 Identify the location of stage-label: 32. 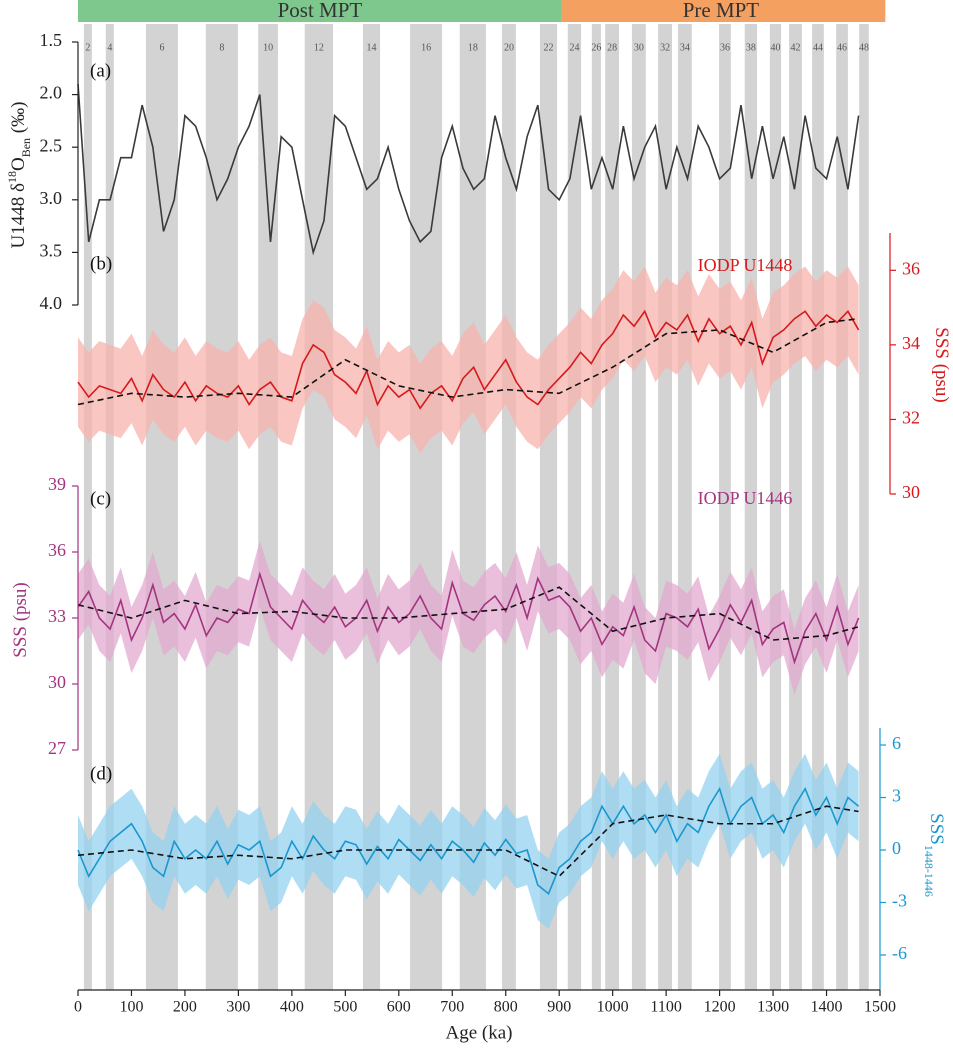
(665, 47).